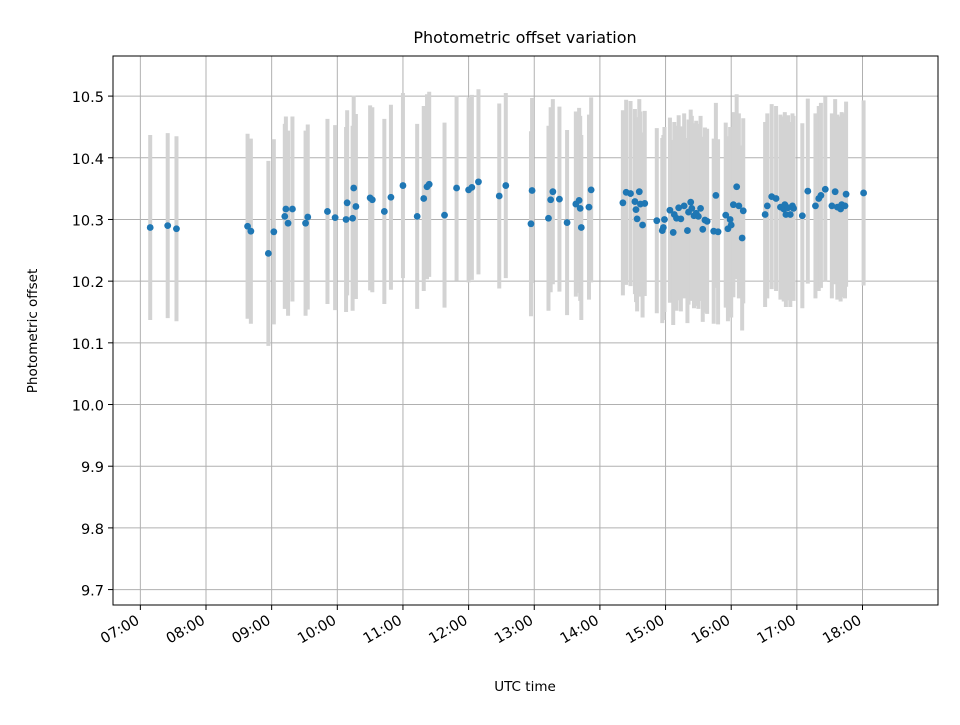 The image size is (960, 725). Describe the element at coordinates (92, 468) in the screenshot. I see `y-tick-label: 9.9` at that location.